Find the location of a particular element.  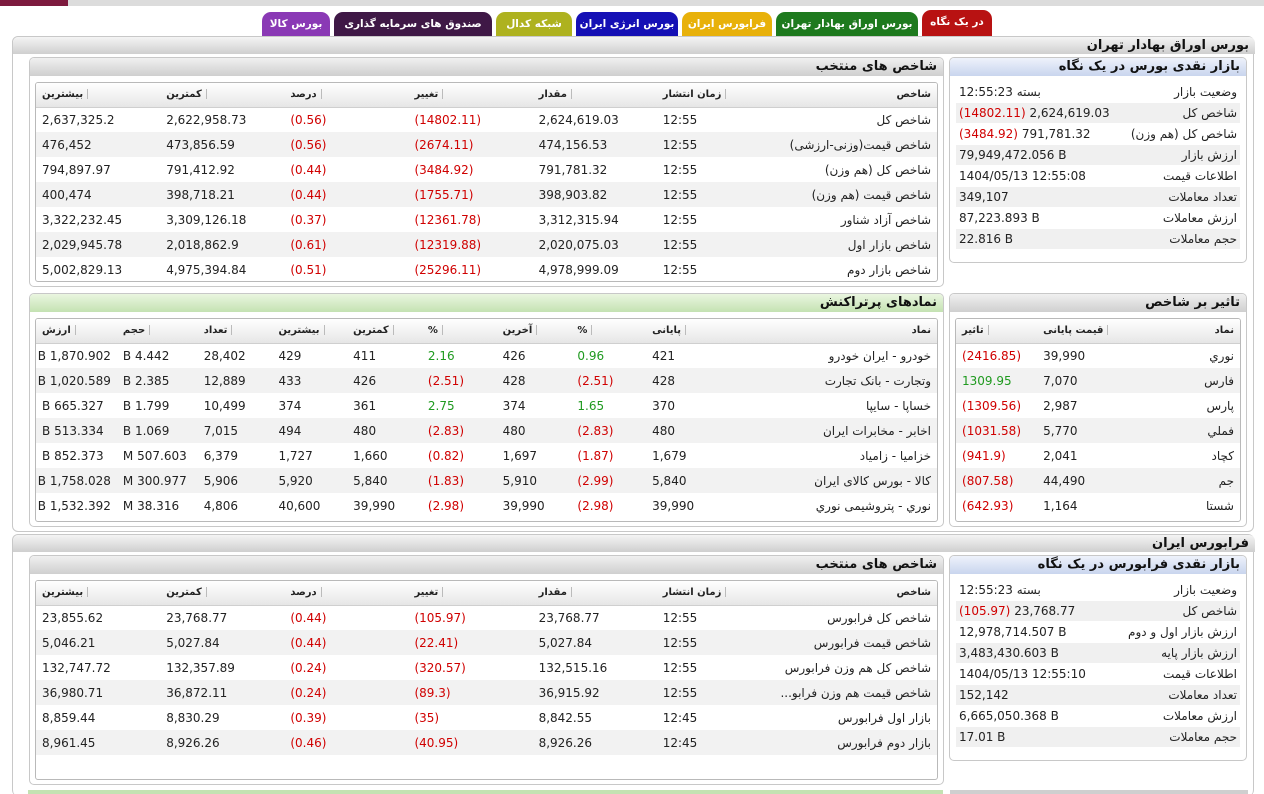

row-name-cell: شاخص کل is located at coordinates (903, 119).